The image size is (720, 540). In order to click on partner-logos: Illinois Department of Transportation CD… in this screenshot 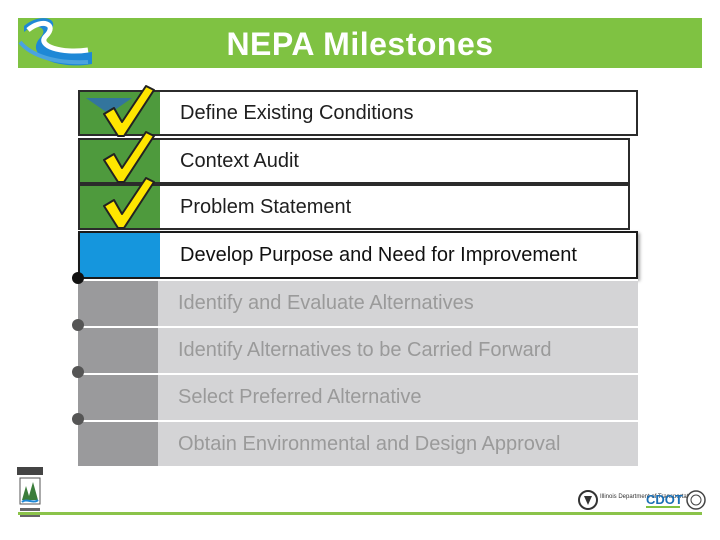, I will do `click(642, 500)`.